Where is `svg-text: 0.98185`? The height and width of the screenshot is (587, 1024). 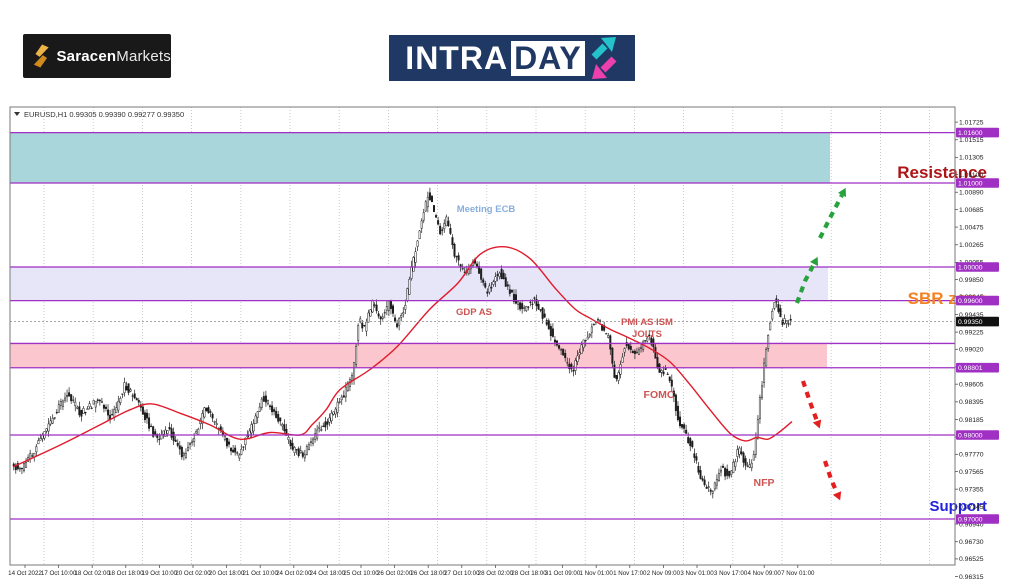
svg-text: 0.98185 is located at coordinates (971, 420).